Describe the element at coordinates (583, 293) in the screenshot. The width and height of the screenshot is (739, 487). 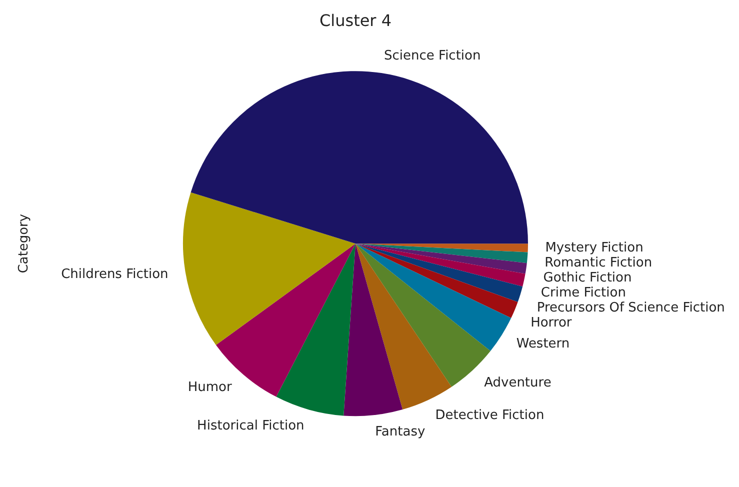
I see `slice-label: Crime Fiction` at that location.